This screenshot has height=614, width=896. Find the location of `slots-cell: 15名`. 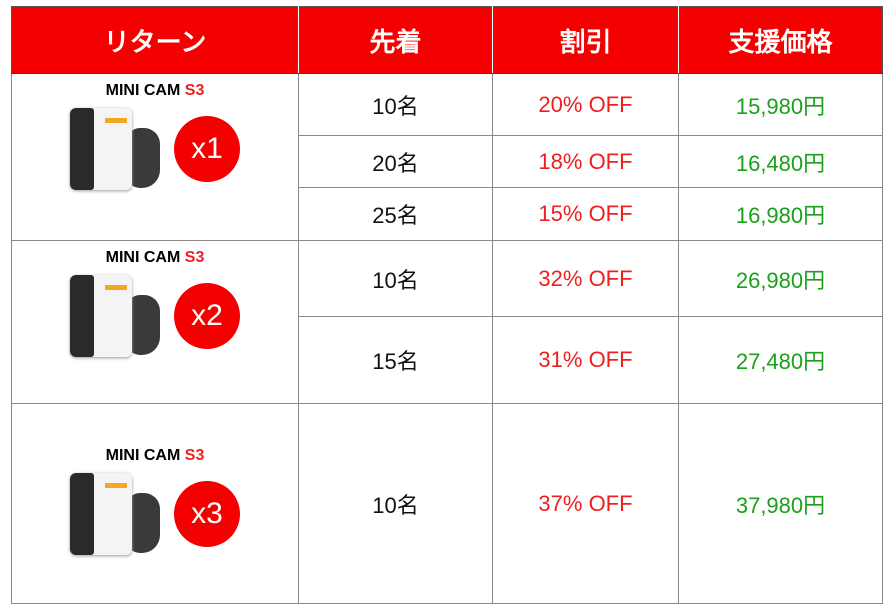

slots-cell: 15名 is located at coordinates (395, 360).